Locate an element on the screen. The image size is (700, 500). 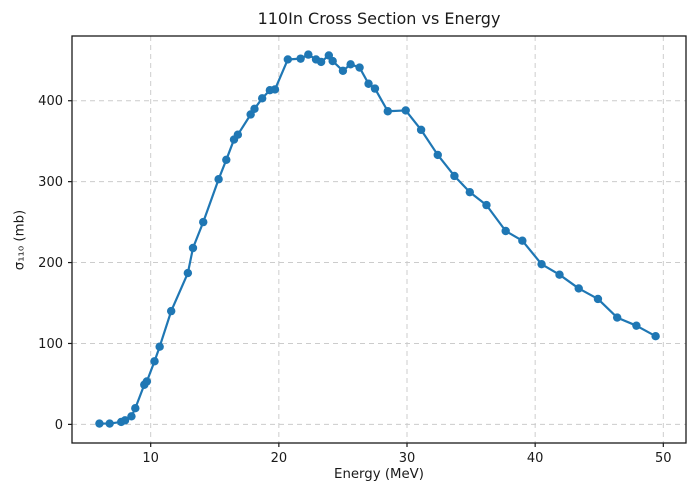
x-axis-label: Energy (MeV) is located at coordinates (379, 474).